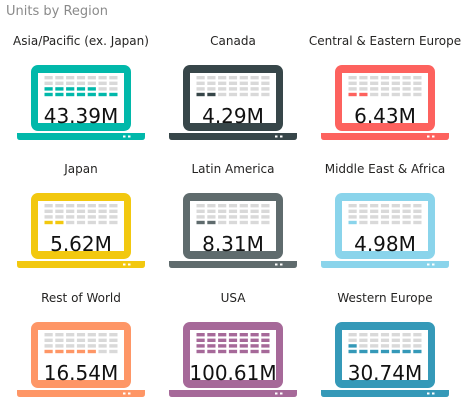  Describe the element at coordinates (385, 116) in the screenshot. I see `value-label: 6.43M` at that location.